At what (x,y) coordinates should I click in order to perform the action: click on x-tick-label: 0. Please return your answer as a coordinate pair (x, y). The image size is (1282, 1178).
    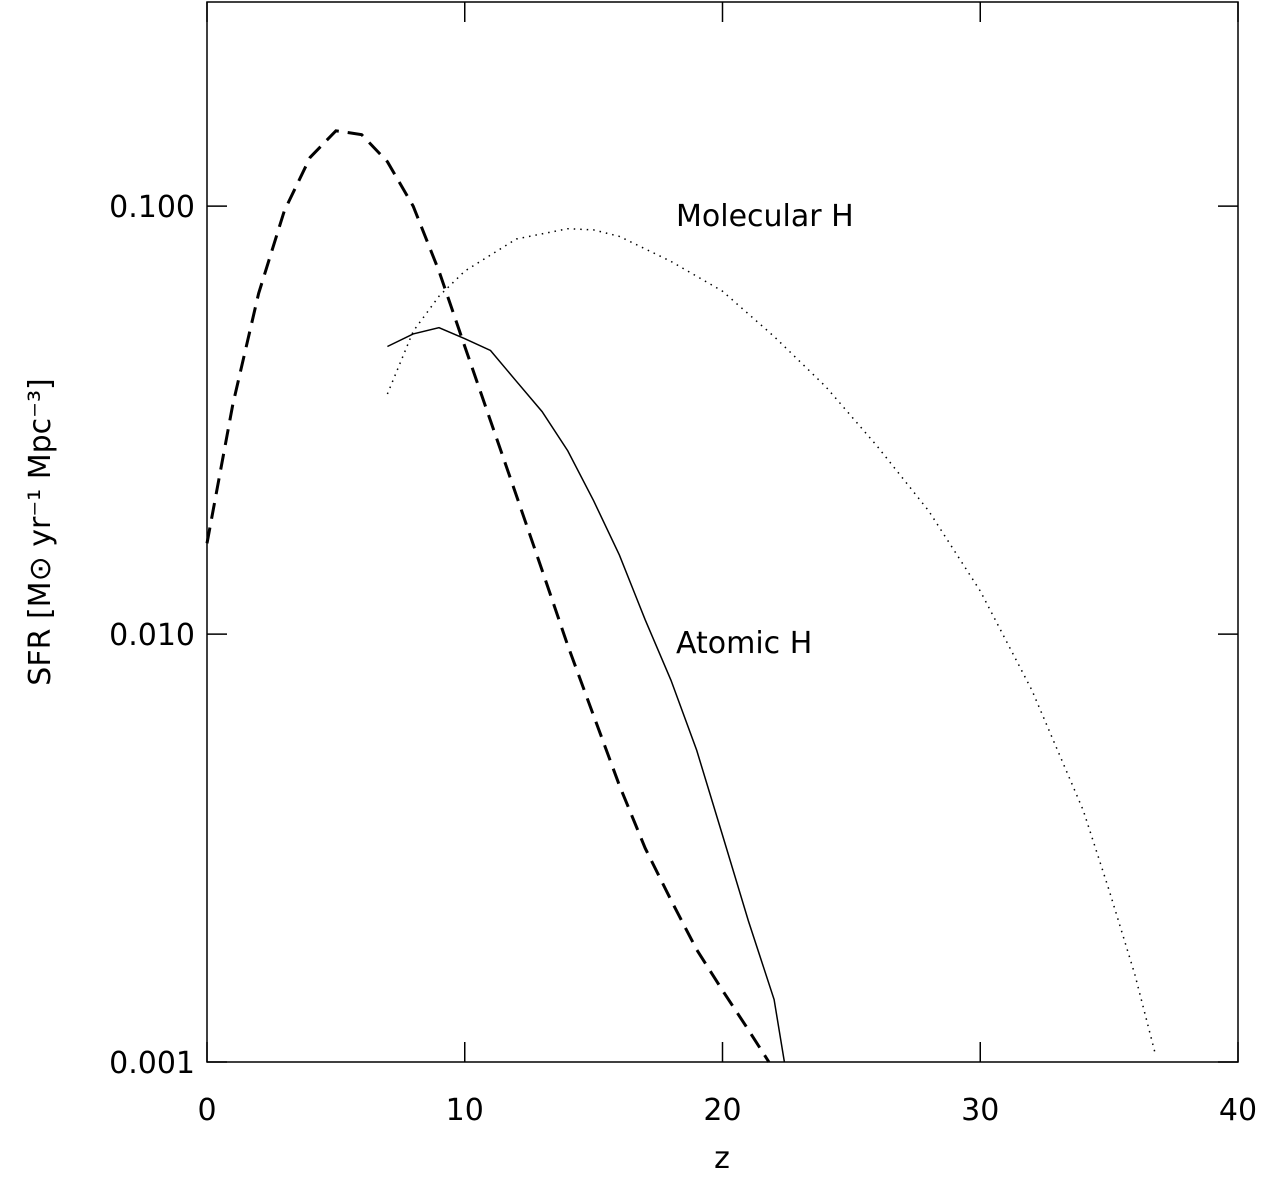
    Looking at the image, I should click on (206, 1110).